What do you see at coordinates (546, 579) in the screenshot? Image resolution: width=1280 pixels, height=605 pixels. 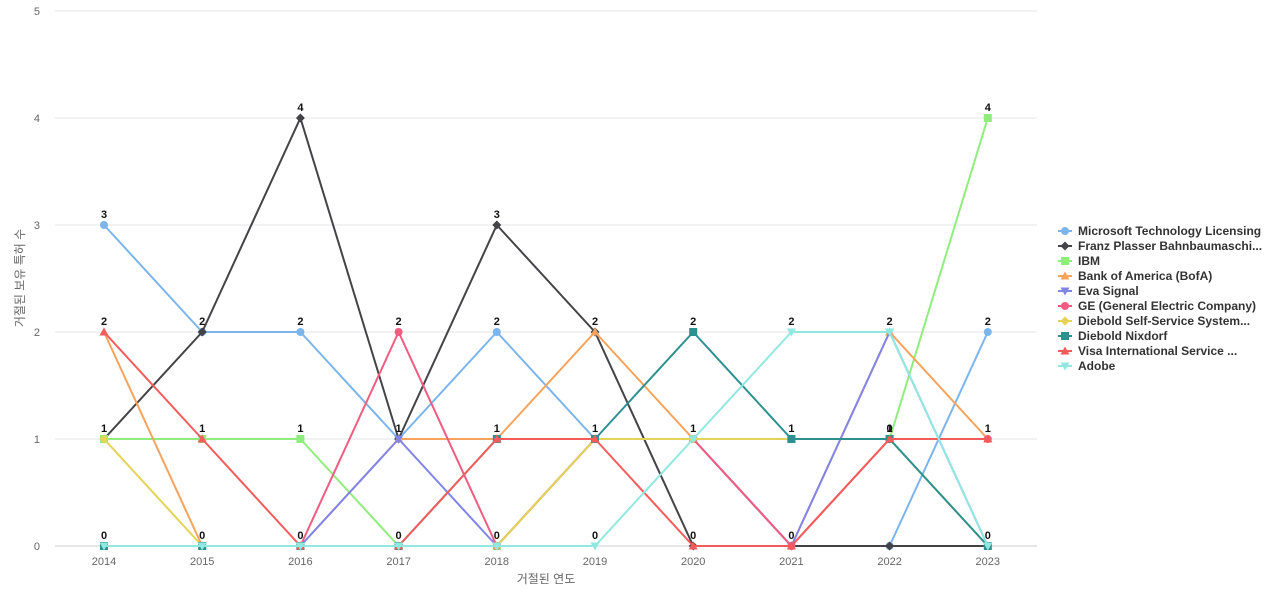 I see `x-axis-title: 거절된 연도` at bounding box center [546, 579].